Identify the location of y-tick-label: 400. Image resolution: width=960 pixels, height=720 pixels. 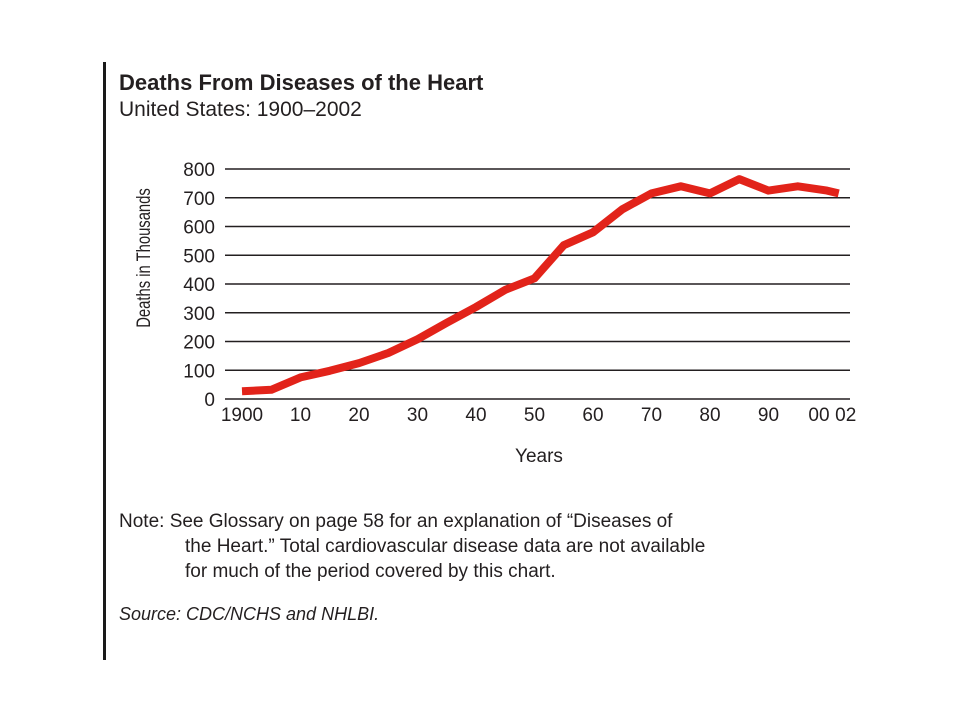
(199, 285).